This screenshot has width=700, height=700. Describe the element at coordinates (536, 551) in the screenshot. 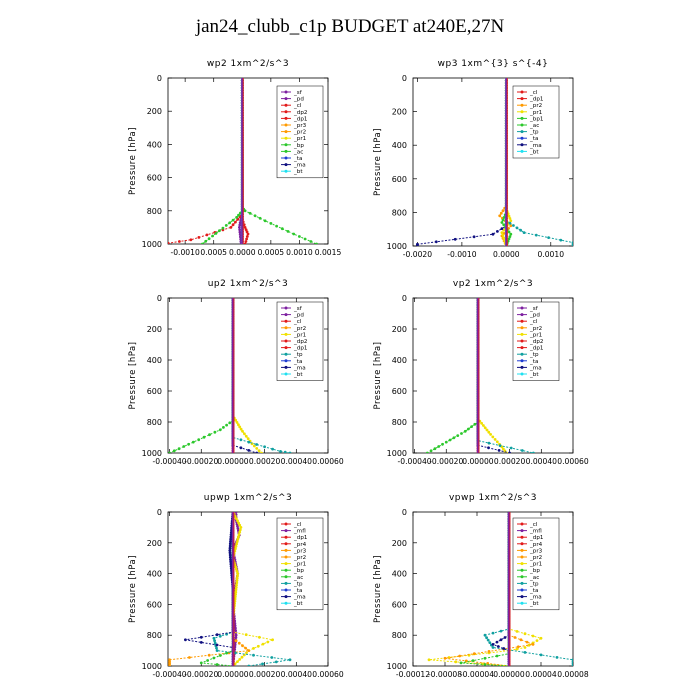

I see `legend-label: _pr3` at that location.